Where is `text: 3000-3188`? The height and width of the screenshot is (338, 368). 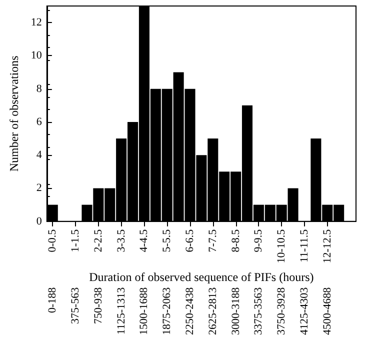
text: 3000-3188 is located at coordinates (236, 311).